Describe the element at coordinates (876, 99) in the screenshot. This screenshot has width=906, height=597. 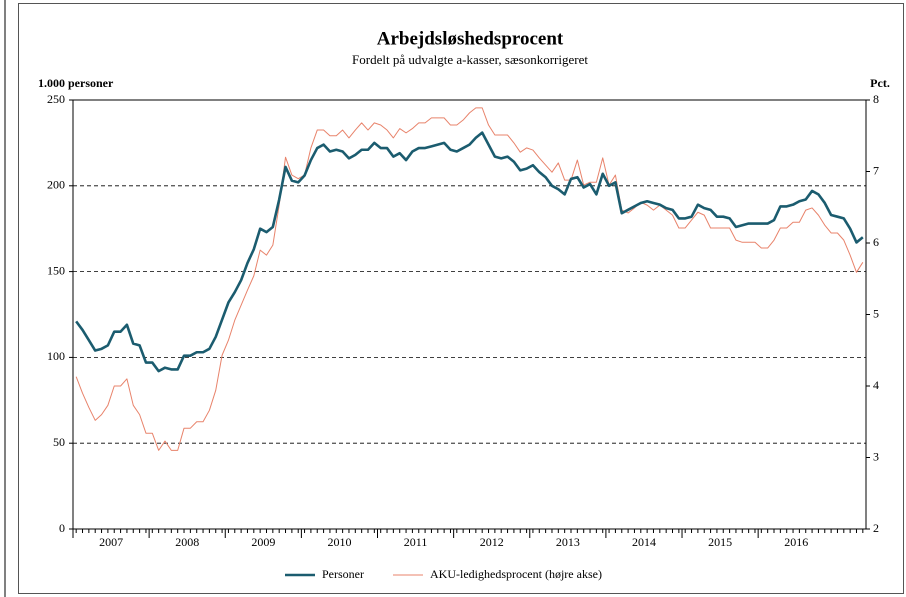
I see `y2-tick-label: 8` at that location.